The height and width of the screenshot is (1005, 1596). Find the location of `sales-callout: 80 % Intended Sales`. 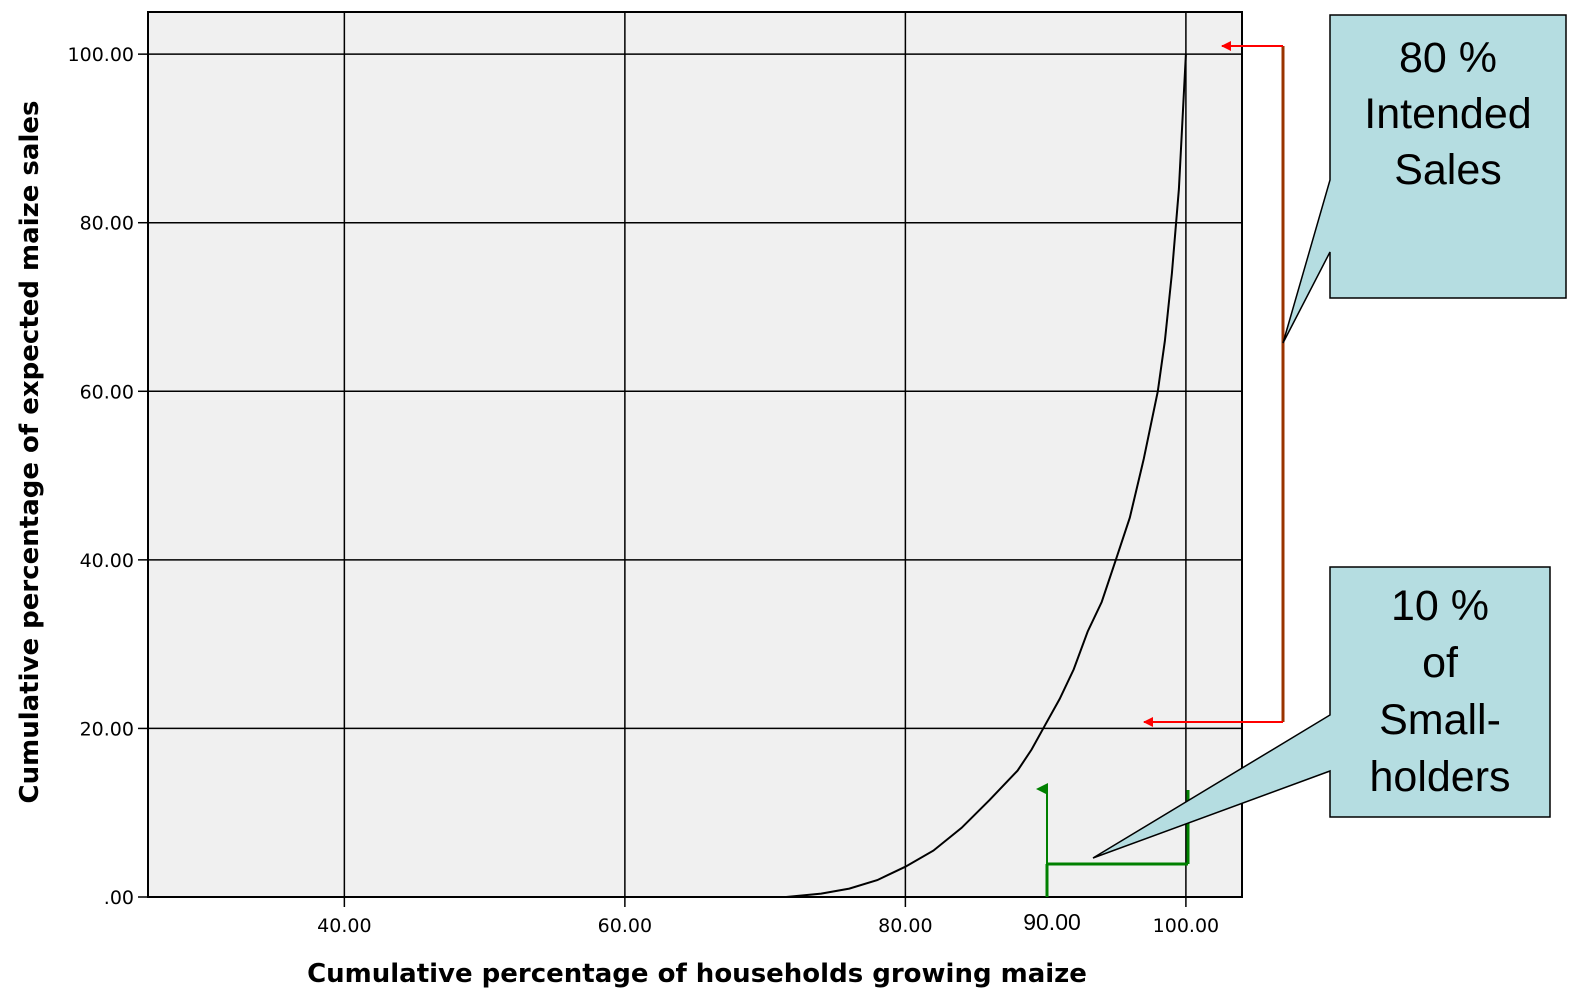

sales-callout: 80 % Intended Sales is located at coordinates (1424, 179).